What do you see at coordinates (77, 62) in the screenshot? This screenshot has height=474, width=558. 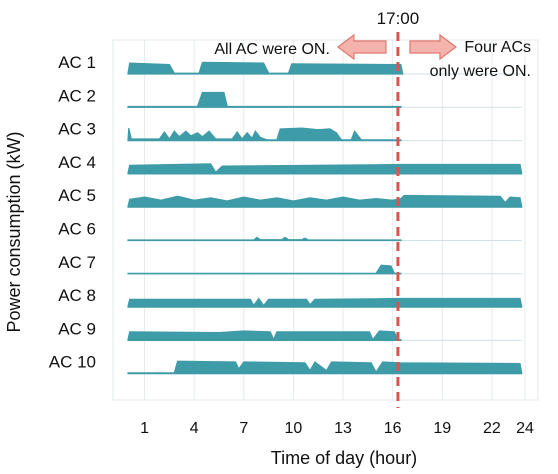 I see `series-label: AC 1` at bounding box center [77, 62].